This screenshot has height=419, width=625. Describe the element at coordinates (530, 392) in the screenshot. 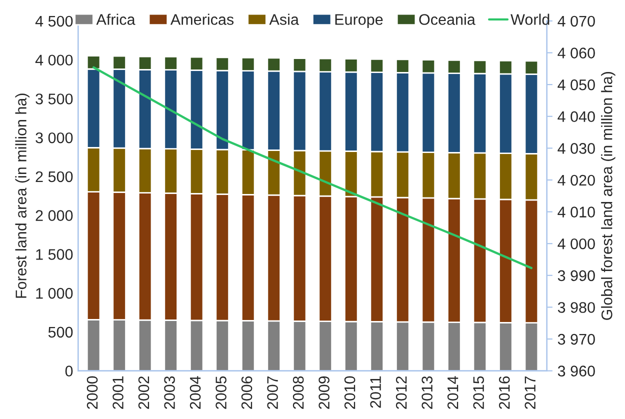

I see `x-tick-label: 2017` at that location.